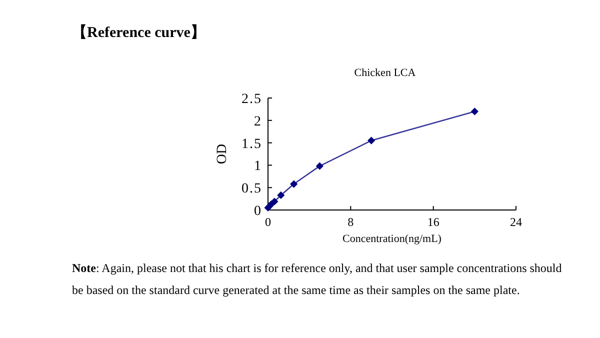 This screenshot has height=338, width=600. What do you see at coordinates (222, 154) in the screenshot?
I see `y-axis-title: OD` at bounding box center [222, 154].